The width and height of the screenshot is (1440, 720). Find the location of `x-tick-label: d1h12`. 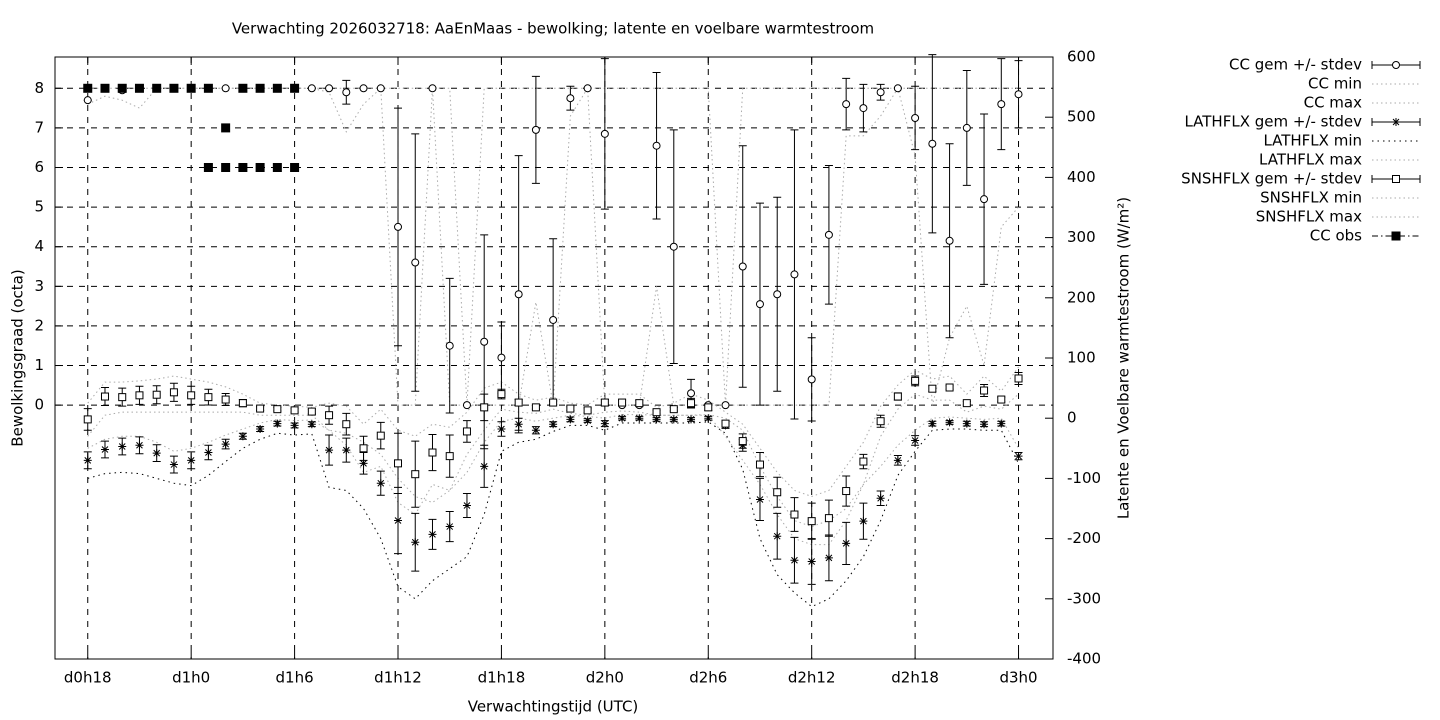

x-tick-label: d1h12 is located at coordinates (398, 678).